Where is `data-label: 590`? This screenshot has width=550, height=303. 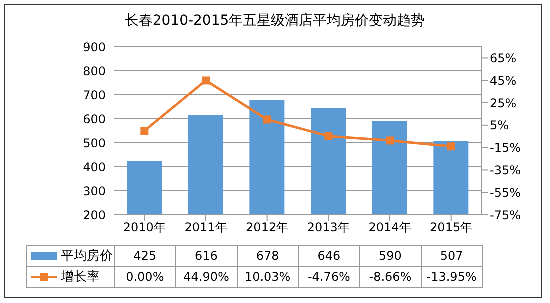
data-label: 590 is located at coordinates (390, 256).